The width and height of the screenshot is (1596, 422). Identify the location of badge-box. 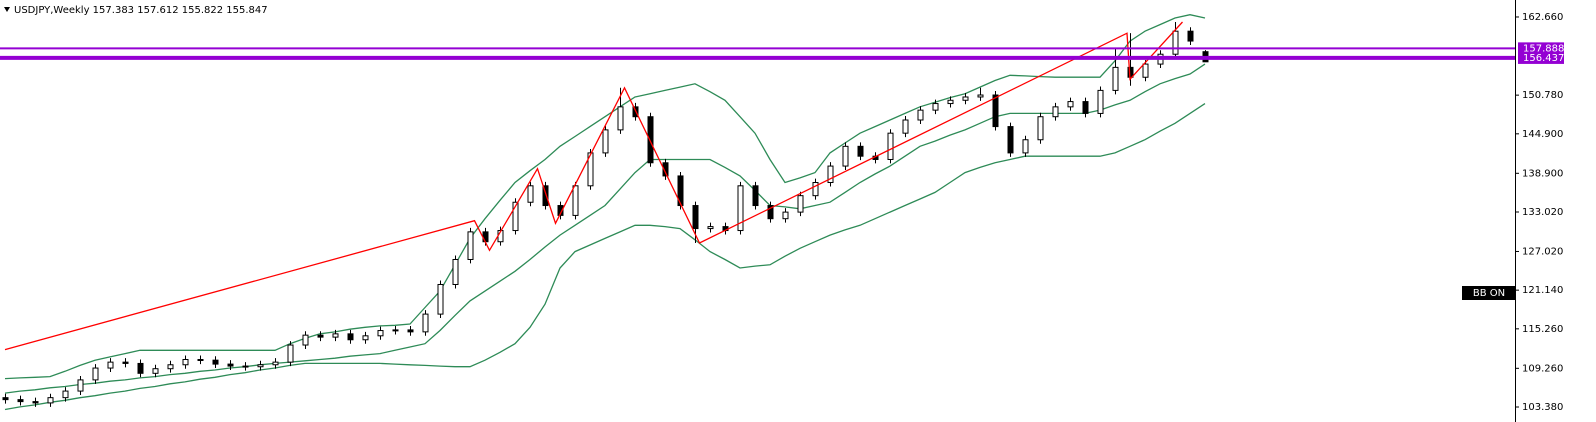
(1489, 293).